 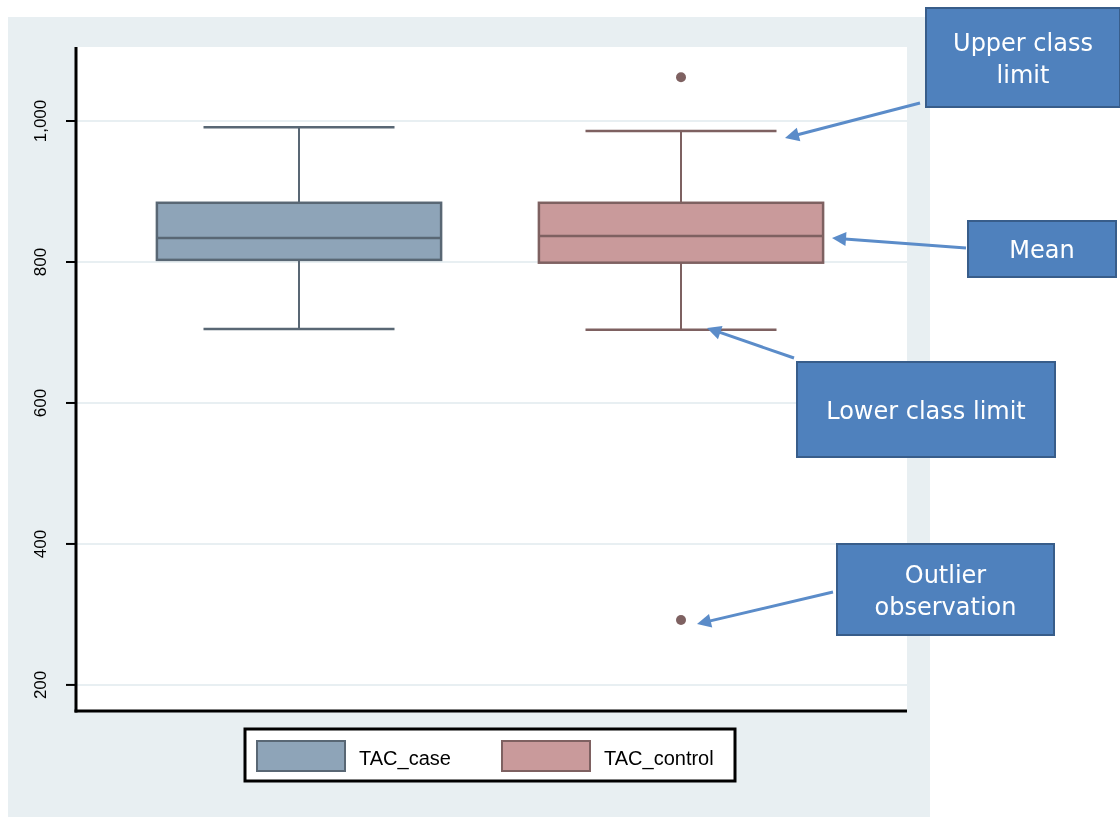 What do you see at coordinates (40, 685) in the screenshot?
I see `y-tick-label: 200` at bounding box center [40, 685].